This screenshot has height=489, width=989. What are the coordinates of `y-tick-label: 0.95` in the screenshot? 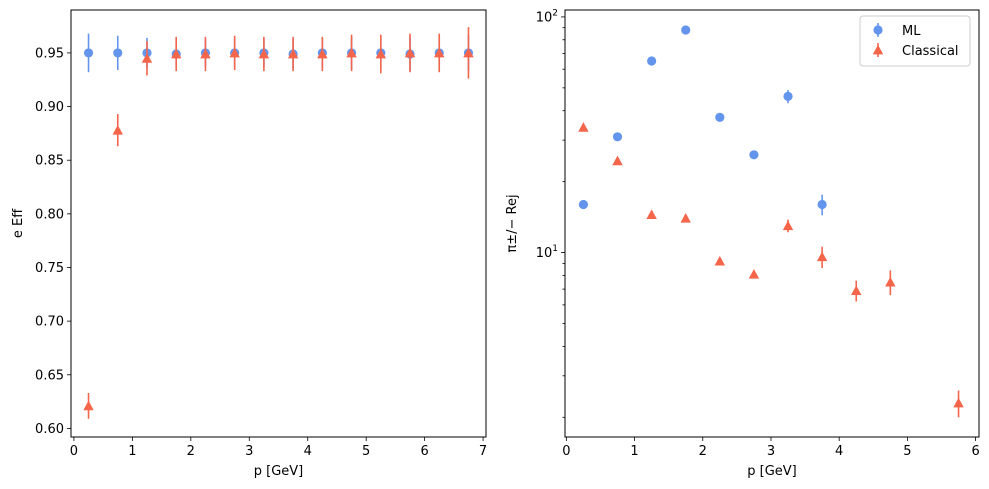 It's located at (49, 53).